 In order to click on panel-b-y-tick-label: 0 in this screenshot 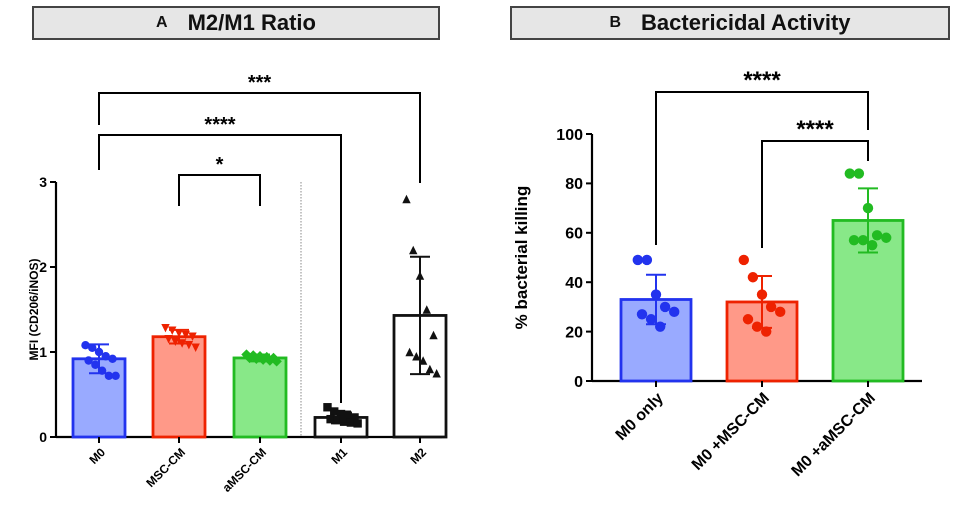, I will do `click(578, 382)`.